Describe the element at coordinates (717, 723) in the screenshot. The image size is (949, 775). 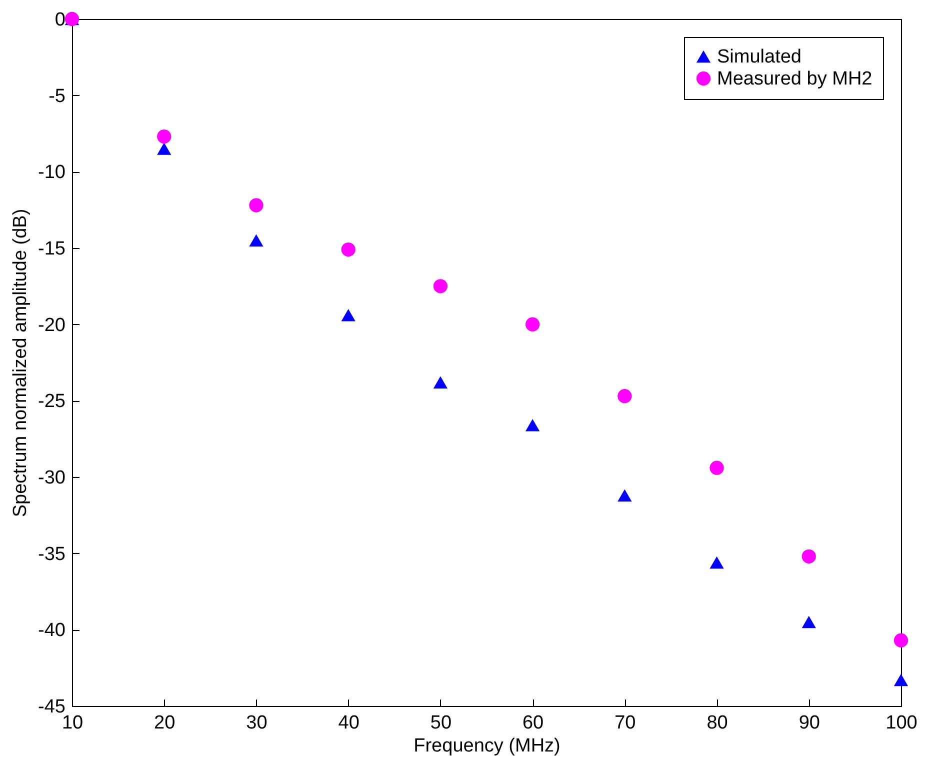
I see `x-tick-label: 80` at that location.